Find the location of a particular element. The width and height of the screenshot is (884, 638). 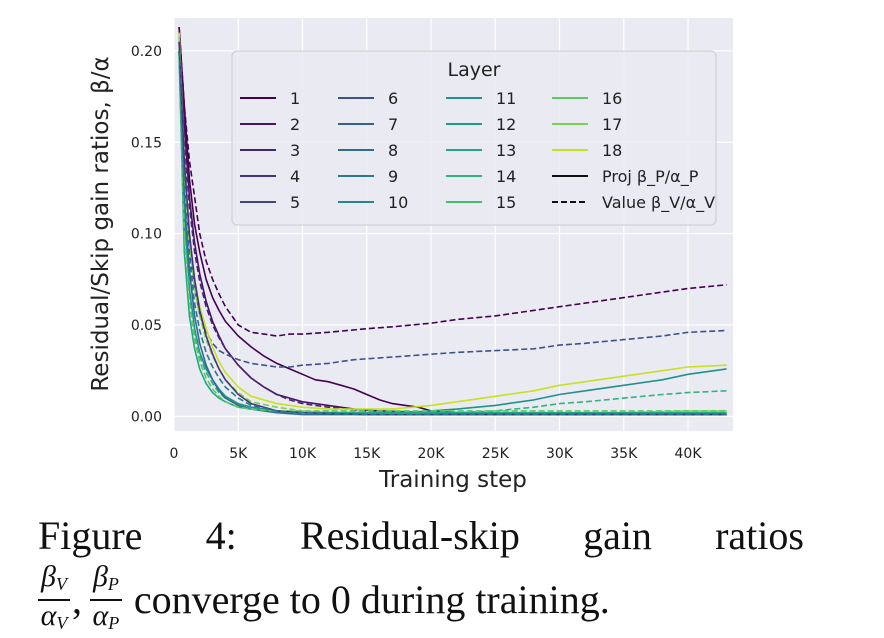

legend-label-layer-9: 9 is located at coordinates (393, 176).